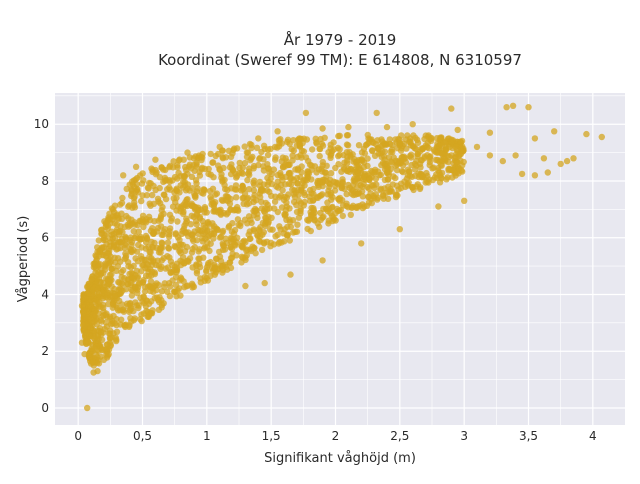 The image size is (640, 484). What do you see at coordinates (41, 266) in the screenshot?
I see `y-tick-labels: 0 2 4 6 8 10` at bounding box center [41, 266].